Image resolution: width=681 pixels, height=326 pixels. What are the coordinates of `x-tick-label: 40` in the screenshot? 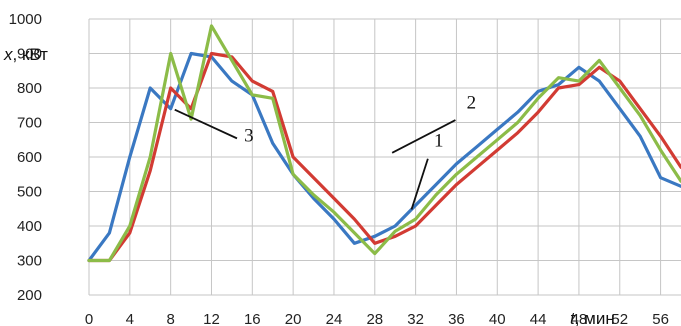 It's located at (497, 318).